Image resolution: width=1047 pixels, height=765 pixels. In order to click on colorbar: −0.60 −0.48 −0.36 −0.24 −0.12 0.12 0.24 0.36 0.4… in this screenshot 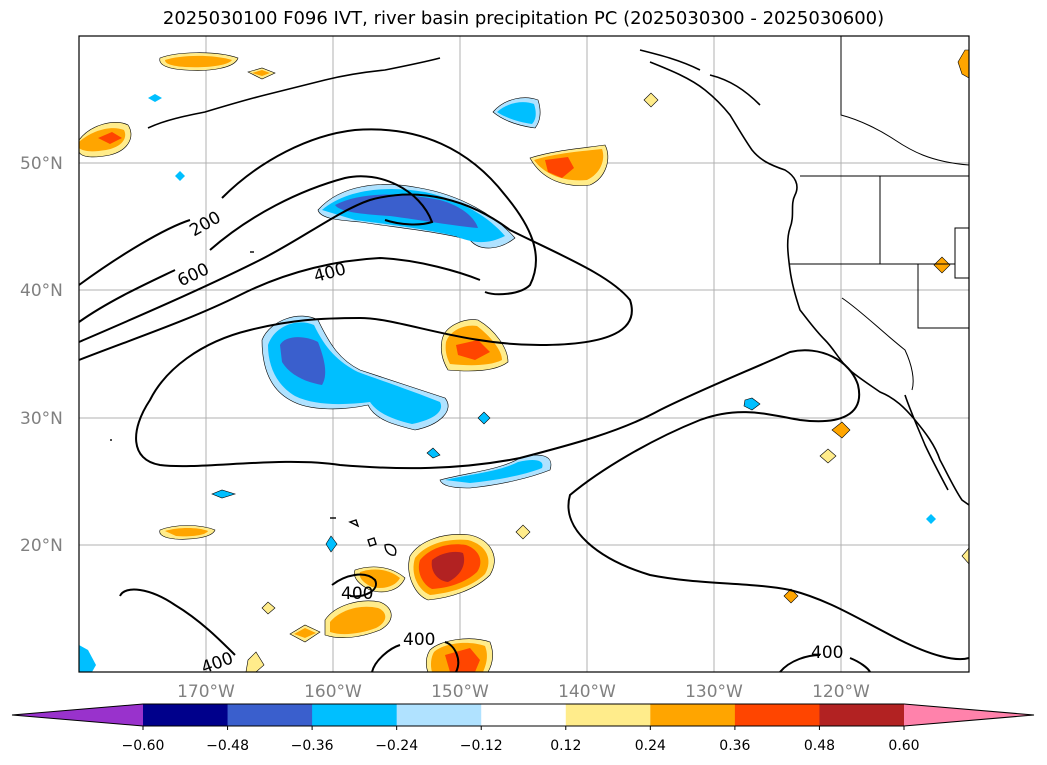, I will do `click(523, 728)`.